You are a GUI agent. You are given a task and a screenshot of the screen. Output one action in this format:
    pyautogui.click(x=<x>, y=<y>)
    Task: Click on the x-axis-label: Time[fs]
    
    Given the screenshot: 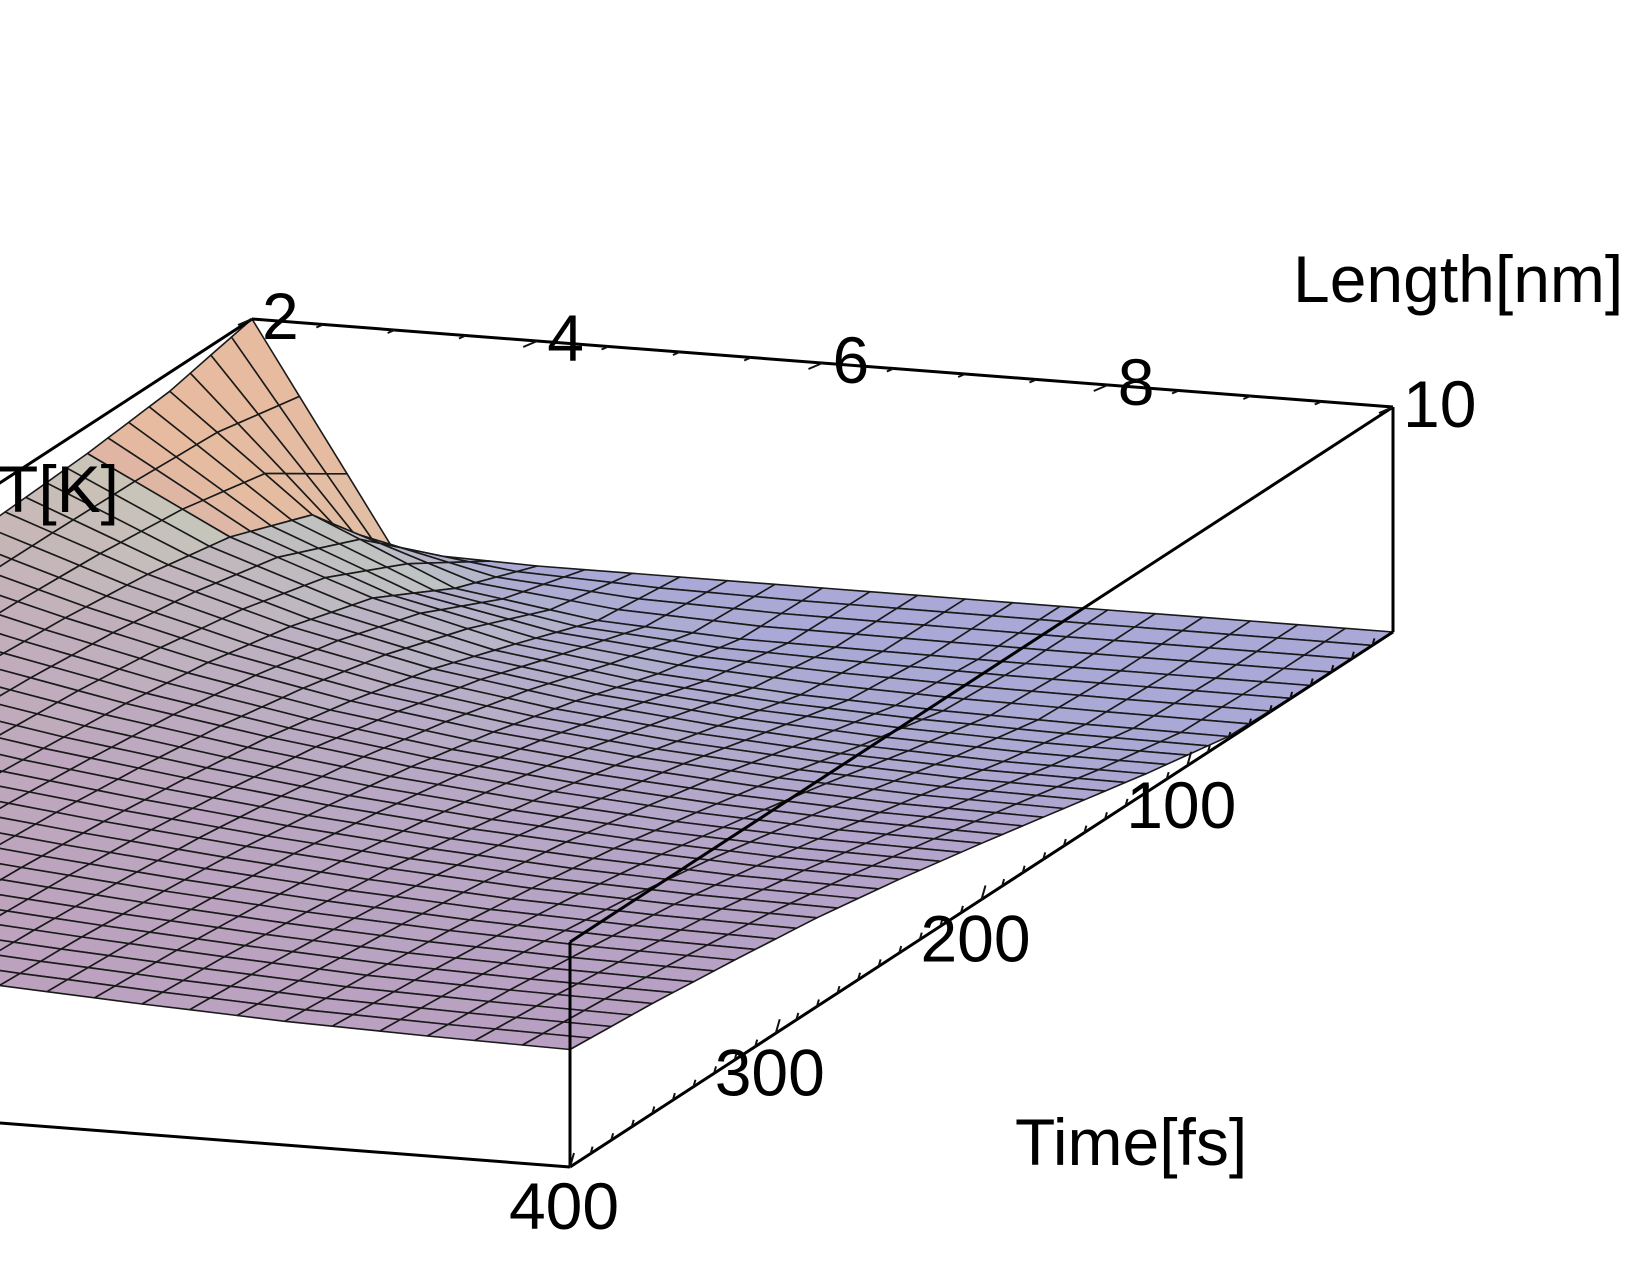 What is the action you would take?
    pyautogui.click(x=1131, y=1142)
    